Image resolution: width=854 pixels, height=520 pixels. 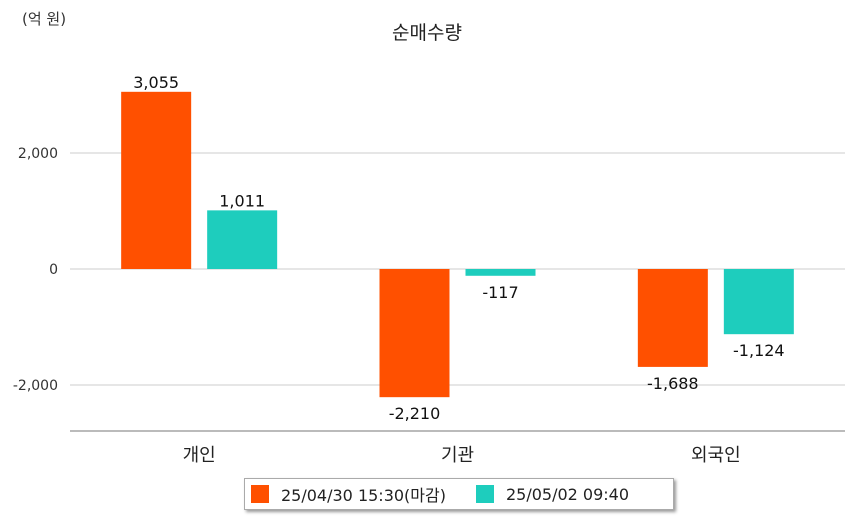 What do you see at coordinates (457, 455) in the screenshot?
I see `x-tick-label: 기관` at bounding box center [457, 455].